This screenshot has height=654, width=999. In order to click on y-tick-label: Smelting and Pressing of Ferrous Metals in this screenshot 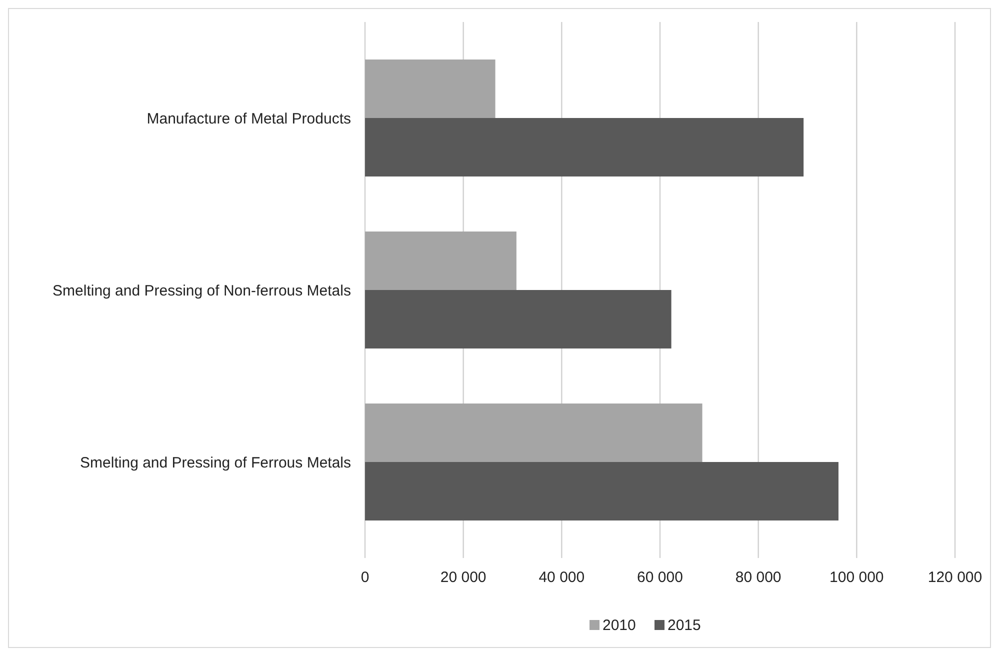, I will do `click(215, 463)`.